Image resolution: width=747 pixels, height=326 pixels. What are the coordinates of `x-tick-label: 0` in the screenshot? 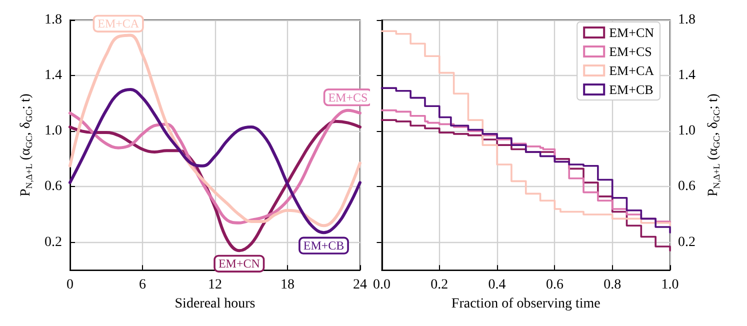 It's located at (70, 285).